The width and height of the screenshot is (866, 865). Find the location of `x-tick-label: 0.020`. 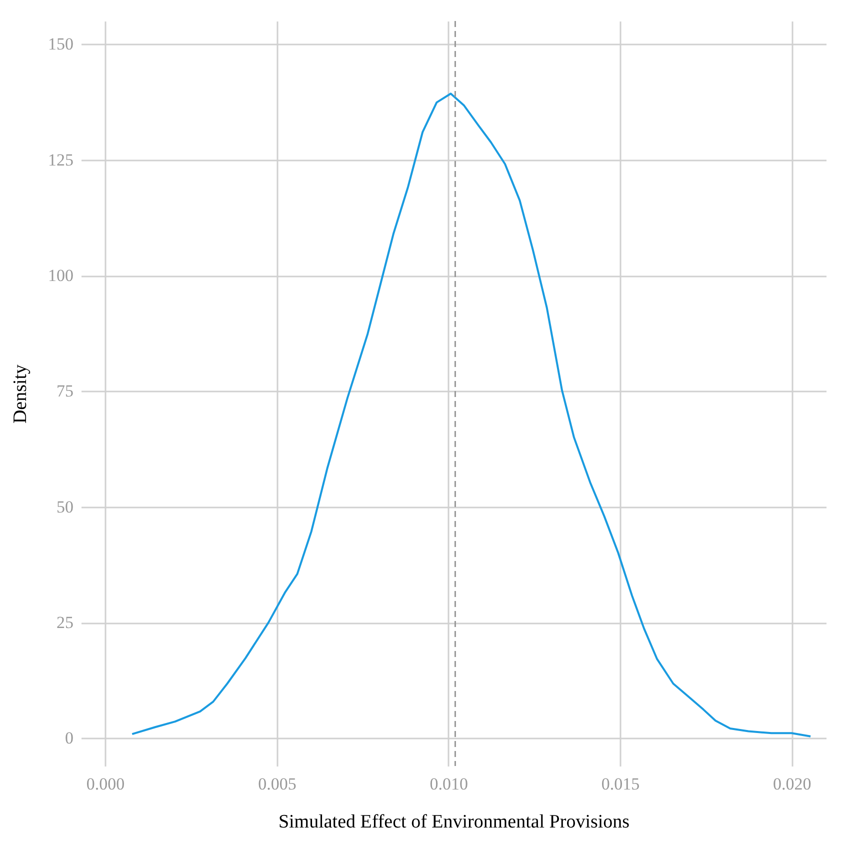

x-tick-label: 0.020 is located at coordinates (792, 784).